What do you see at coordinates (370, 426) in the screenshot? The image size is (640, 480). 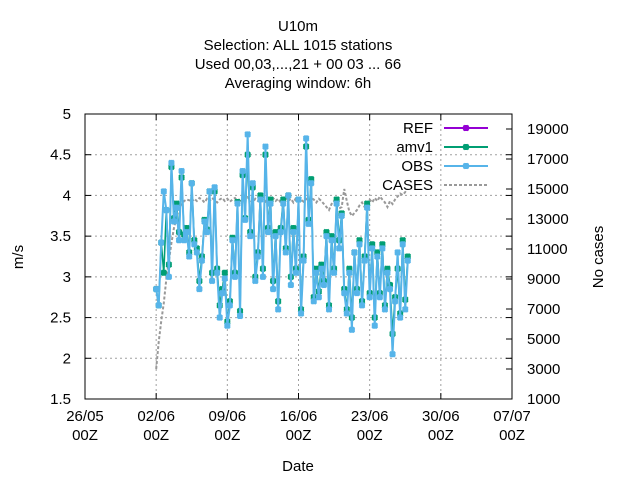 I see `x-tick-label: 23/06 00Z` at bounding box center [370, 426].